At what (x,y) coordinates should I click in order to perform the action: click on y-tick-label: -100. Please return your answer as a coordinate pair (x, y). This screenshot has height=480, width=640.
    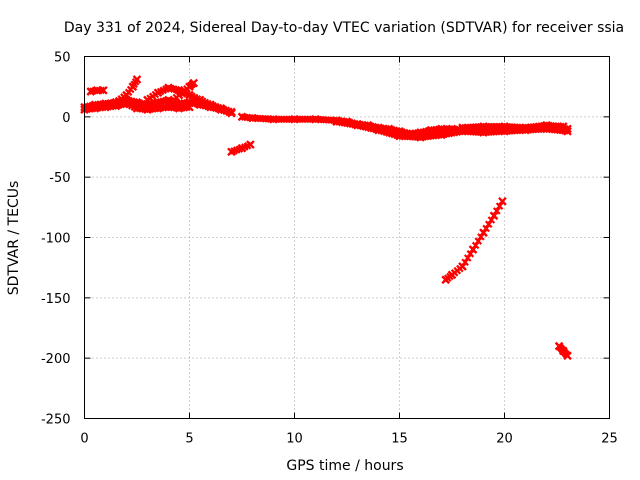
    Looking at the image, I should click on (56, 239).